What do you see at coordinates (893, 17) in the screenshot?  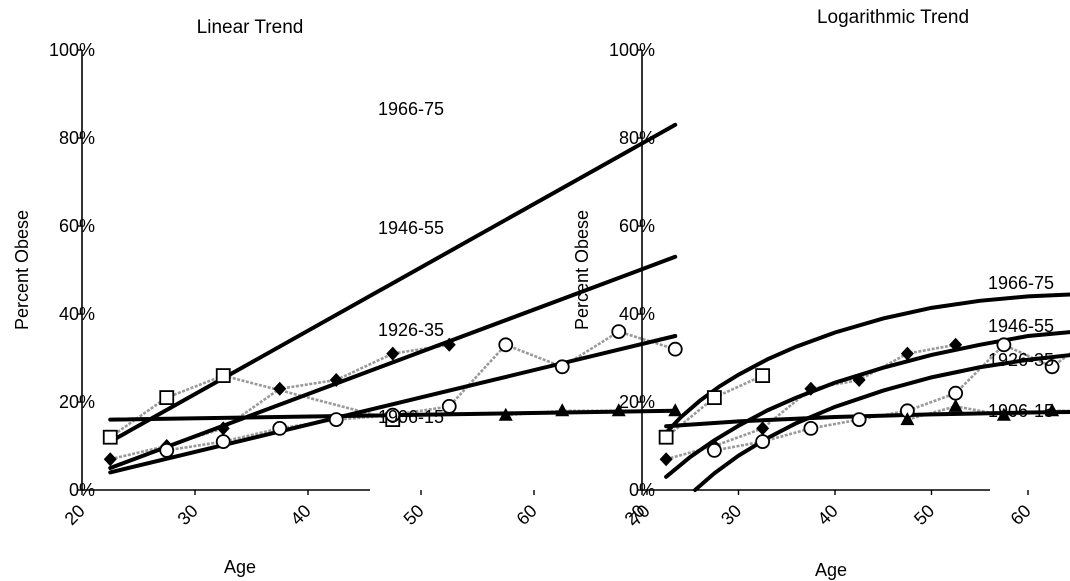 I see `chart-title: Logarithmic Trend` at bounding box center [893, 17].